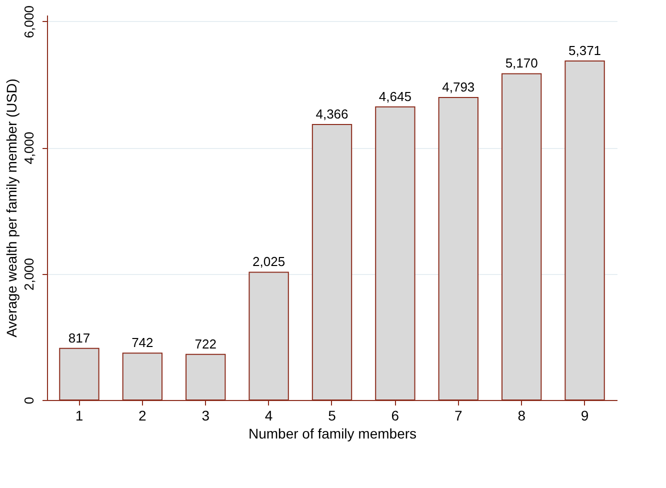  I want to click on x-axis-title: Number of family members, so click(332, 434).